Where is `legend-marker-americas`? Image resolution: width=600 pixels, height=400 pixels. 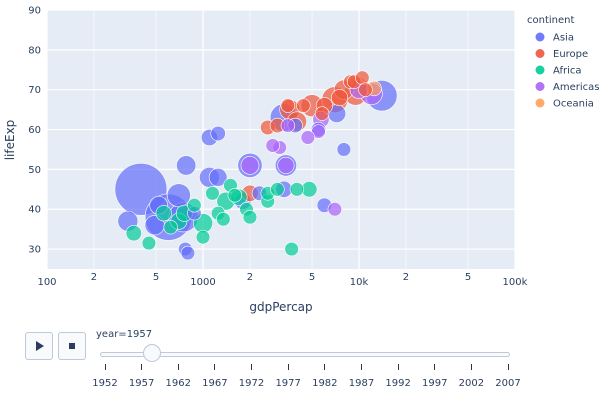 legend-marker-americas is located at coordinates (540, 86).